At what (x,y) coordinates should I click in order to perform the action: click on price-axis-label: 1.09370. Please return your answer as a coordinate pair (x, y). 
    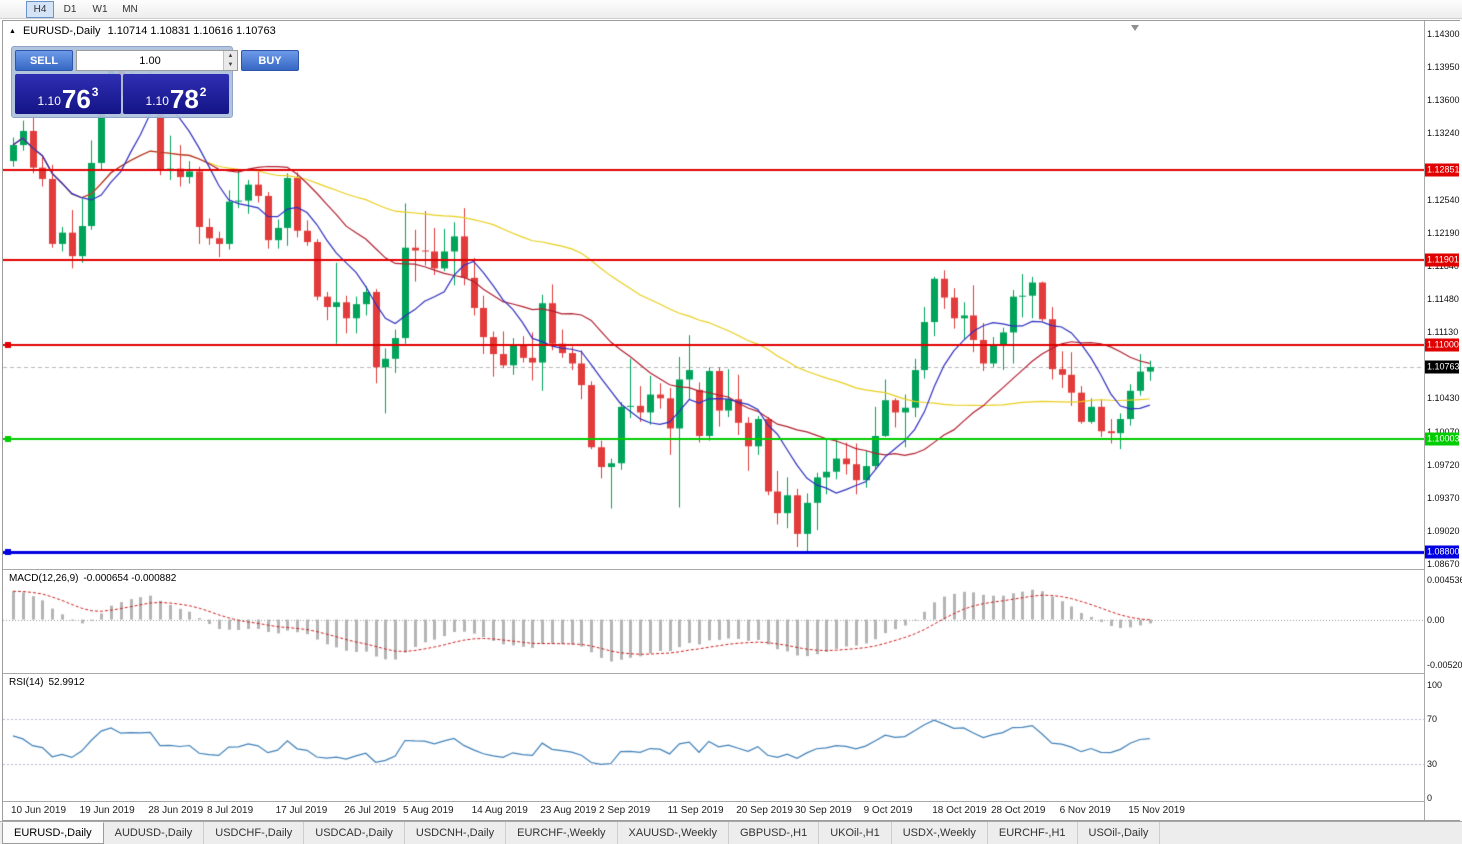
    Looking at the image, I should click on (1443, 497).